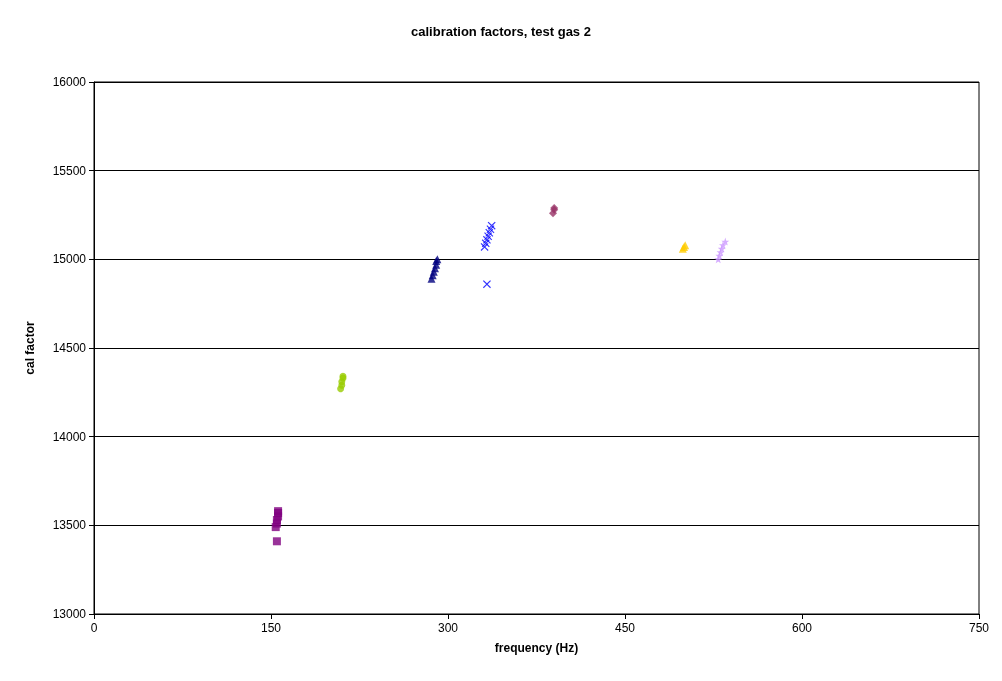 This screenshot has height=681, width=1002. What do you see at coordinates (69, 614) in the screenshot?
I see `y-tick-label: 13000` at bounding box center [69, 614].